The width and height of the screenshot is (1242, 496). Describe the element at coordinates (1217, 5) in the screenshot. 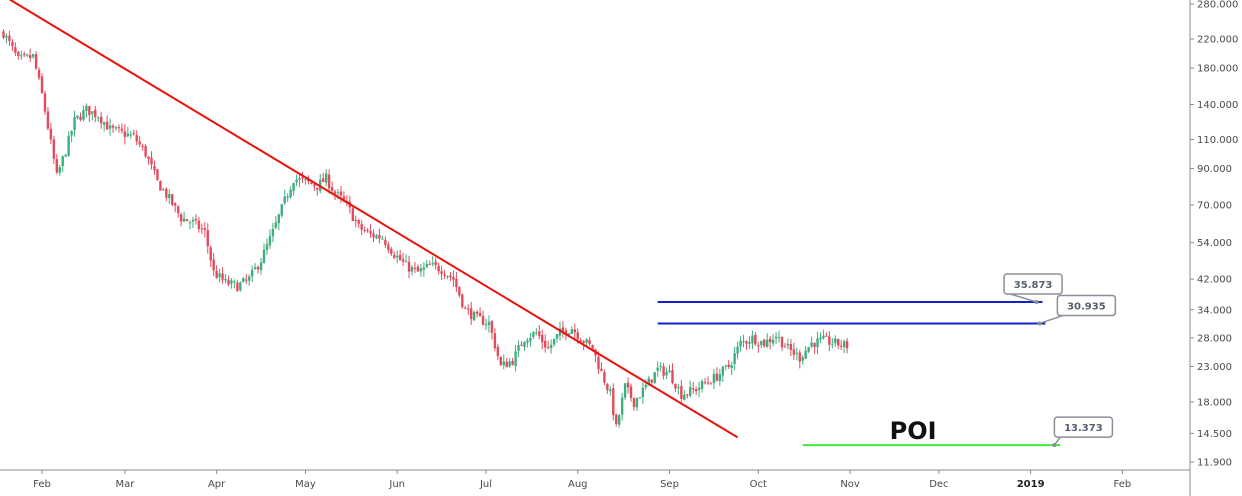

I see `y-tick-label: 280.000` at that location.